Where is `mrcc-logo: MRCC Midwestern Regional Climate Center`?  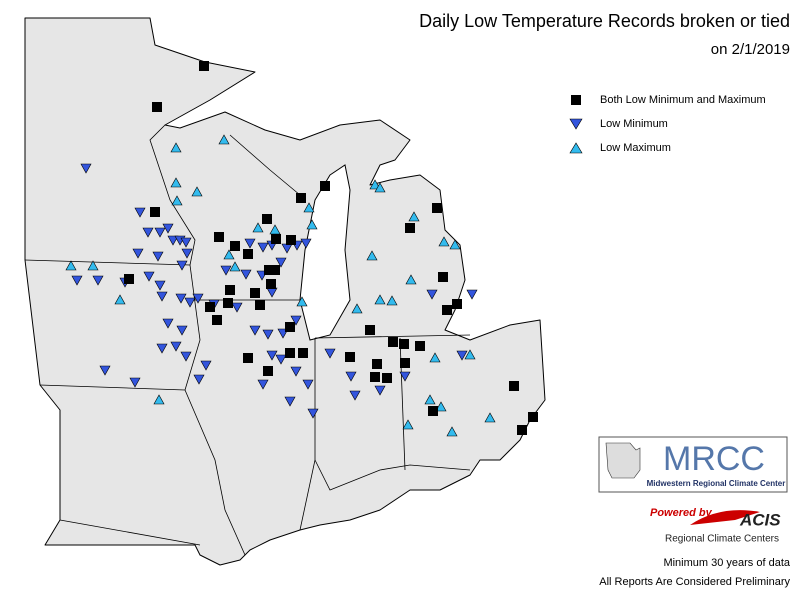 mrcc-logo: MRCC Midwestern Regional Climate Center is located at coordinates (693, 464).